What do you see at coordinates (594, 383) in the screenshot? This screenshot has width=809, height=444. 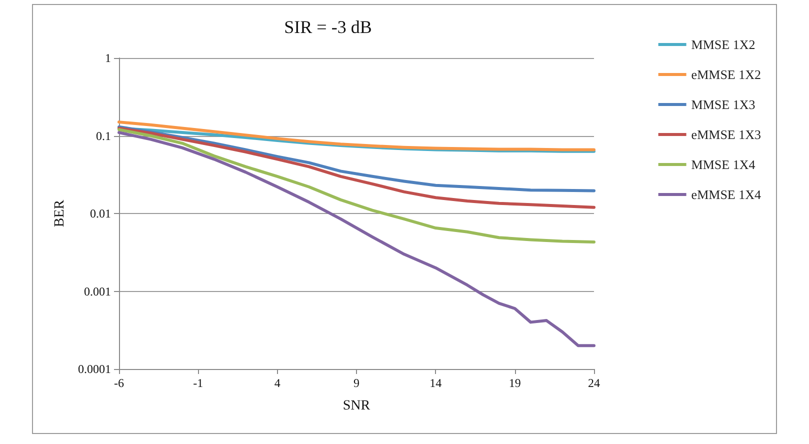 I see `x-tick-label: 24` at bounding box center [594, 383].